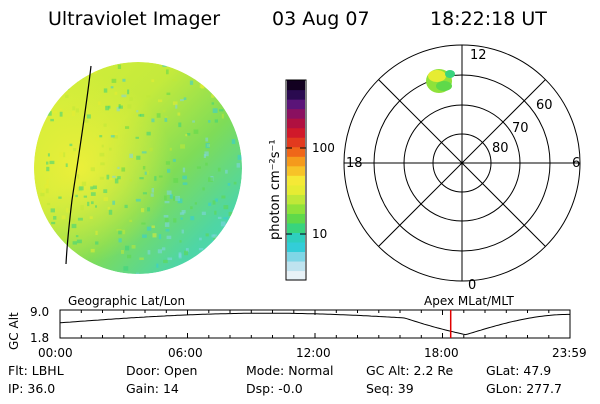 This screenshot has width=600, height=404. What do you see at coordinates (488, 19) in the screenshot?
I see `header-time: 18:22:18 UT` at bounding box center [488, 19].